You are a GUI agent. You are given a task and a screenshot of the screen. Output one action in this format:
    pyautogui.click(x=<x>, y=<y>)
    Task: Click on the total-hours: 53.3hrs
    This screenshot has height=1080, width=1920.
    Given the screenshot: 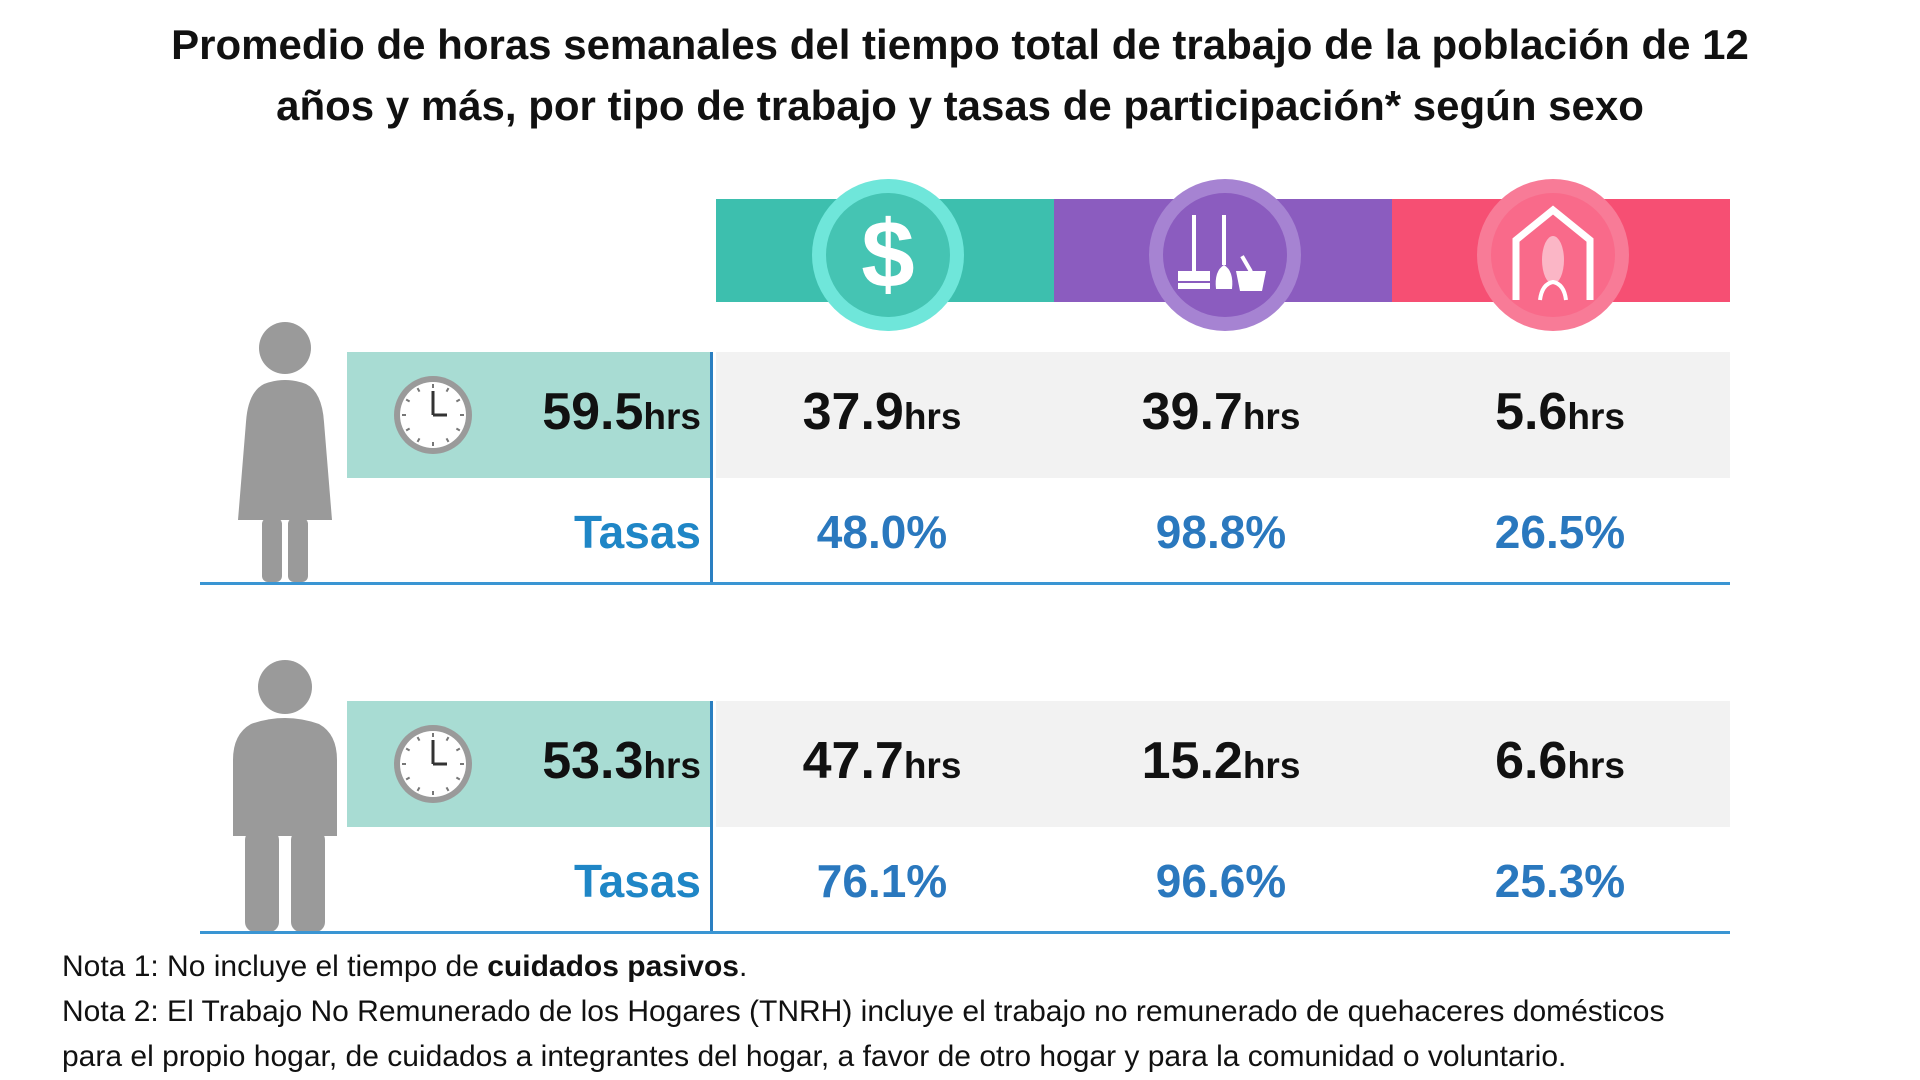 What is the action you would take?
    pyautogui.click(x=621, y=761)
    